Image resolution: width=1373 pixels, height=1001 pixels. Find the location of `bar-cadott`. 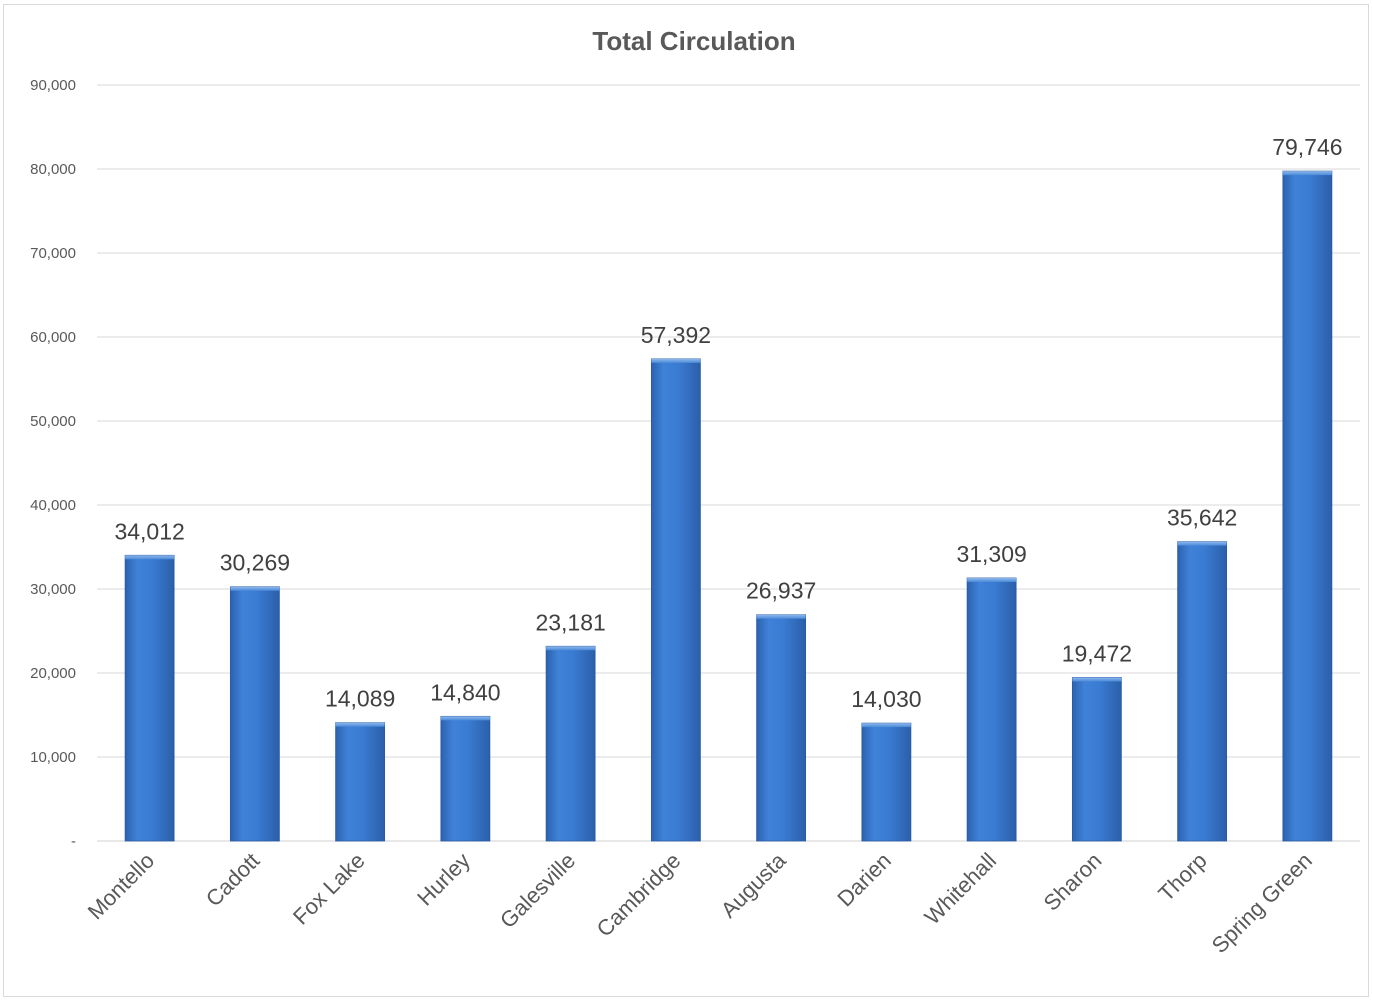

bar-cadott is located at coordinates (254, 714).